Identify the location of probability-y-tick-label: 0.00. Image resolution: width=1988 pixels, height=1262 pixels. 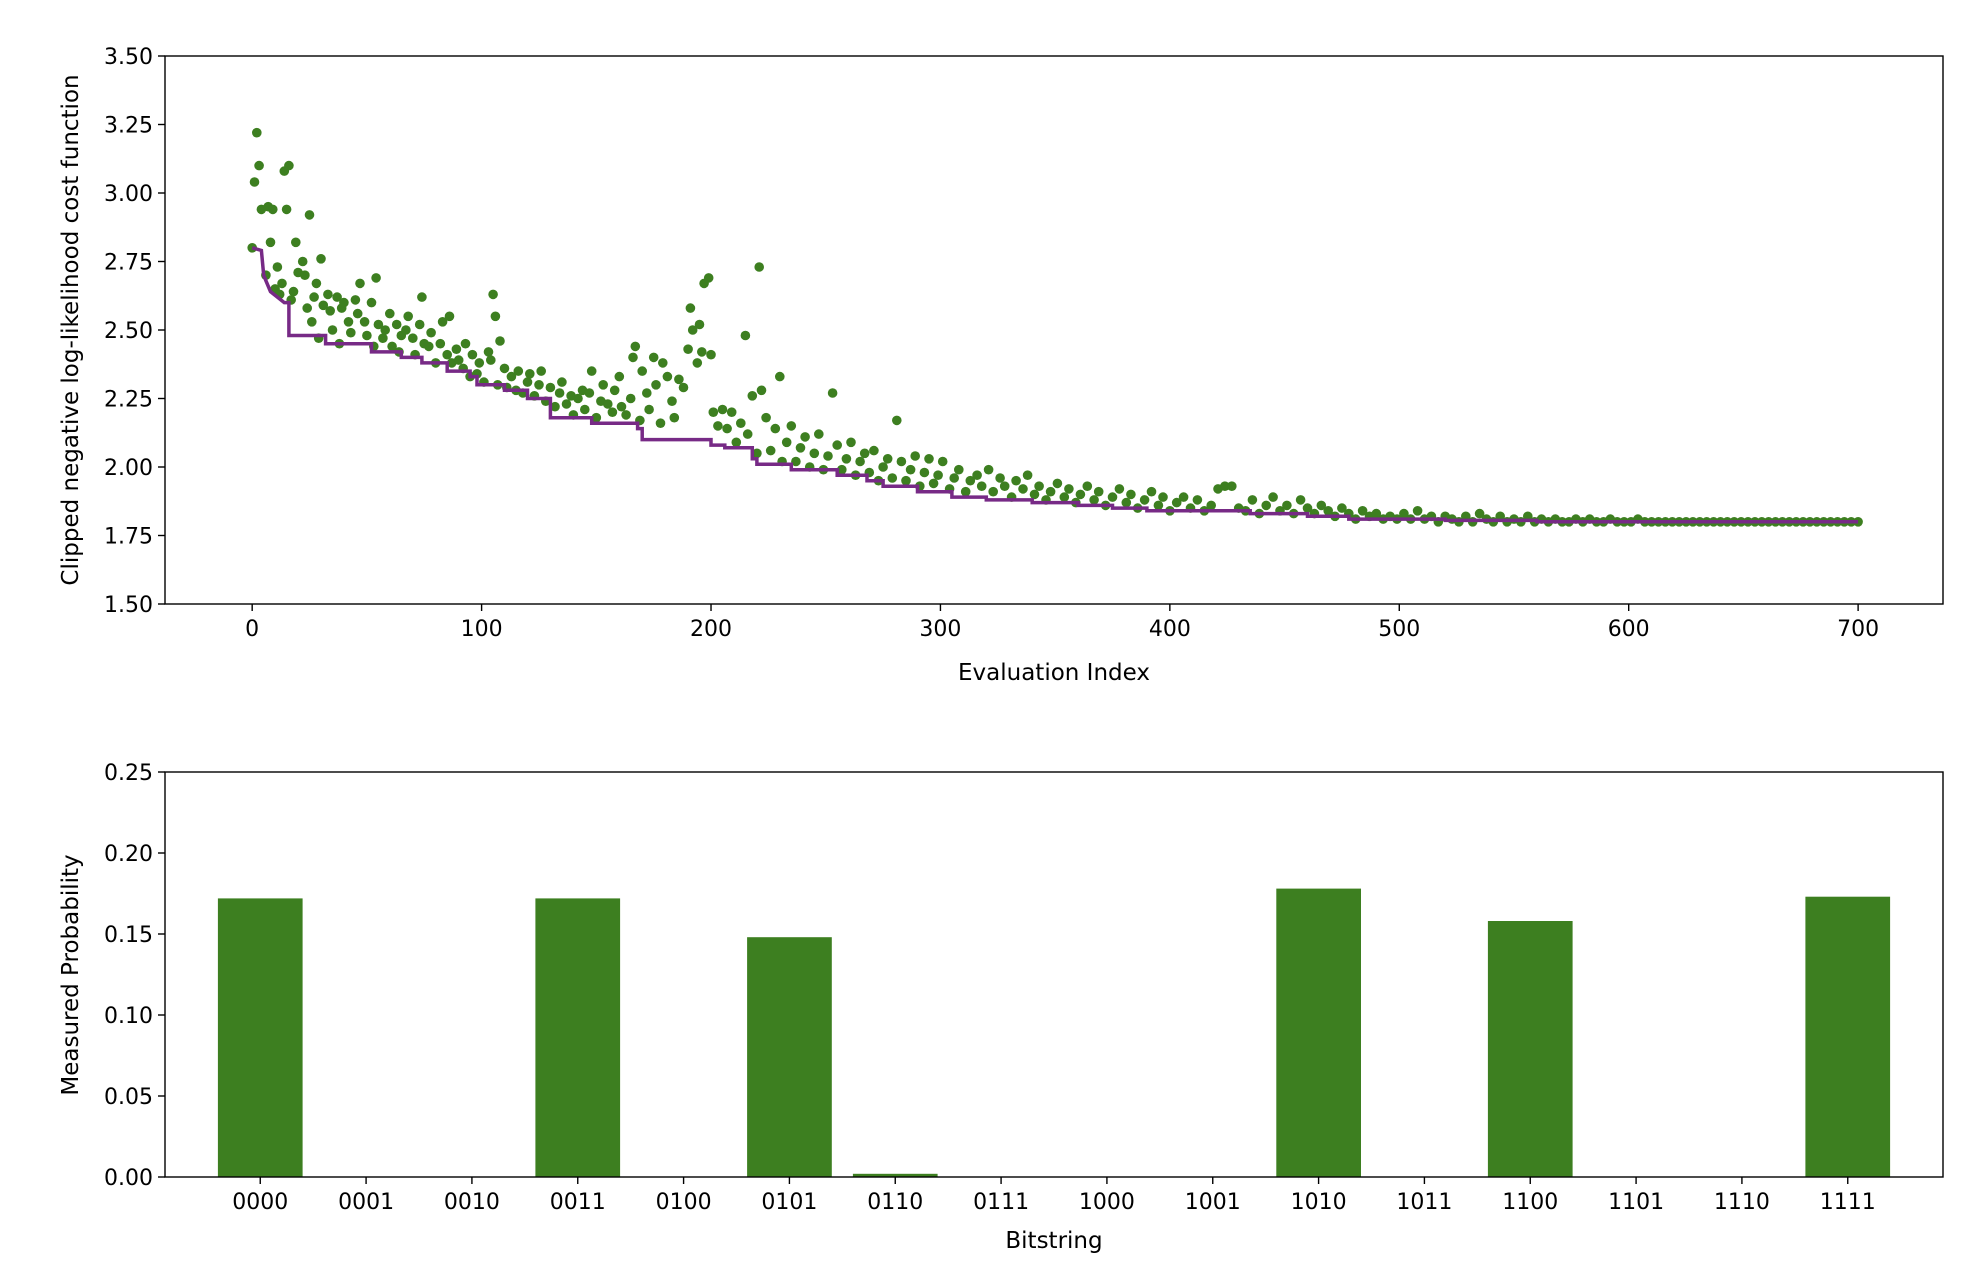
(128, 1178).